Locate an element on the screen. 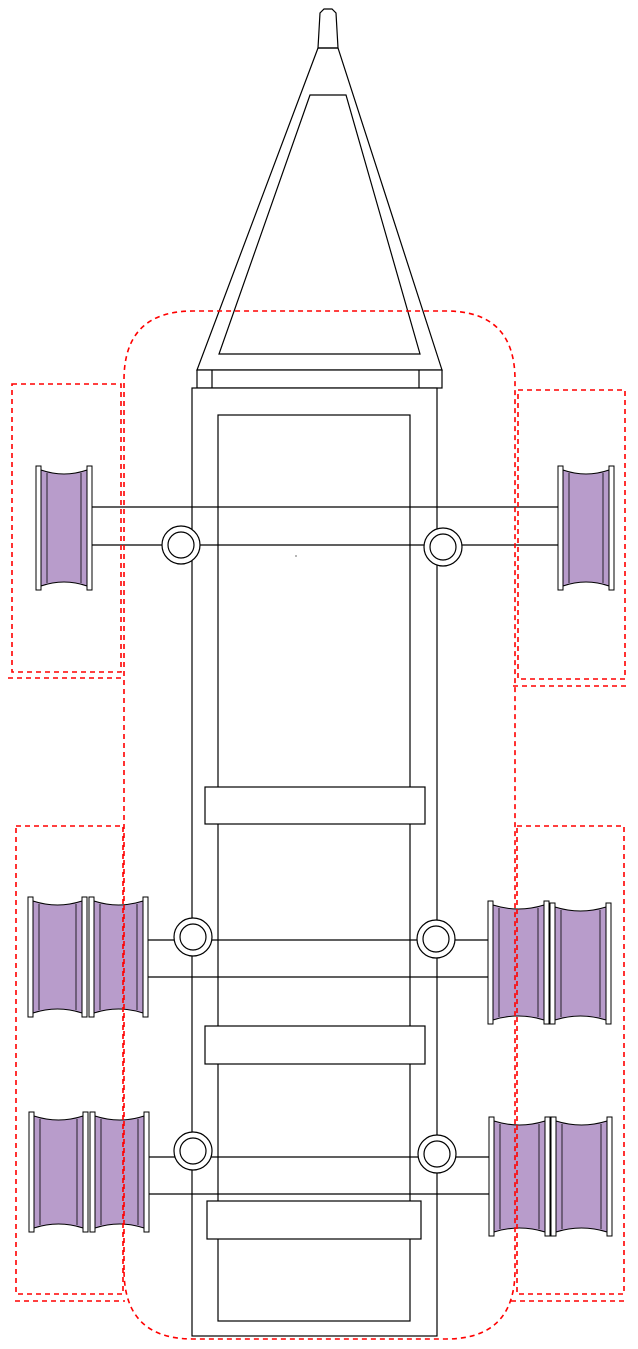 The width and height of the screenshot is (638, 1349). rear1-right-outer-wheel is located at coordinates (580, 963).